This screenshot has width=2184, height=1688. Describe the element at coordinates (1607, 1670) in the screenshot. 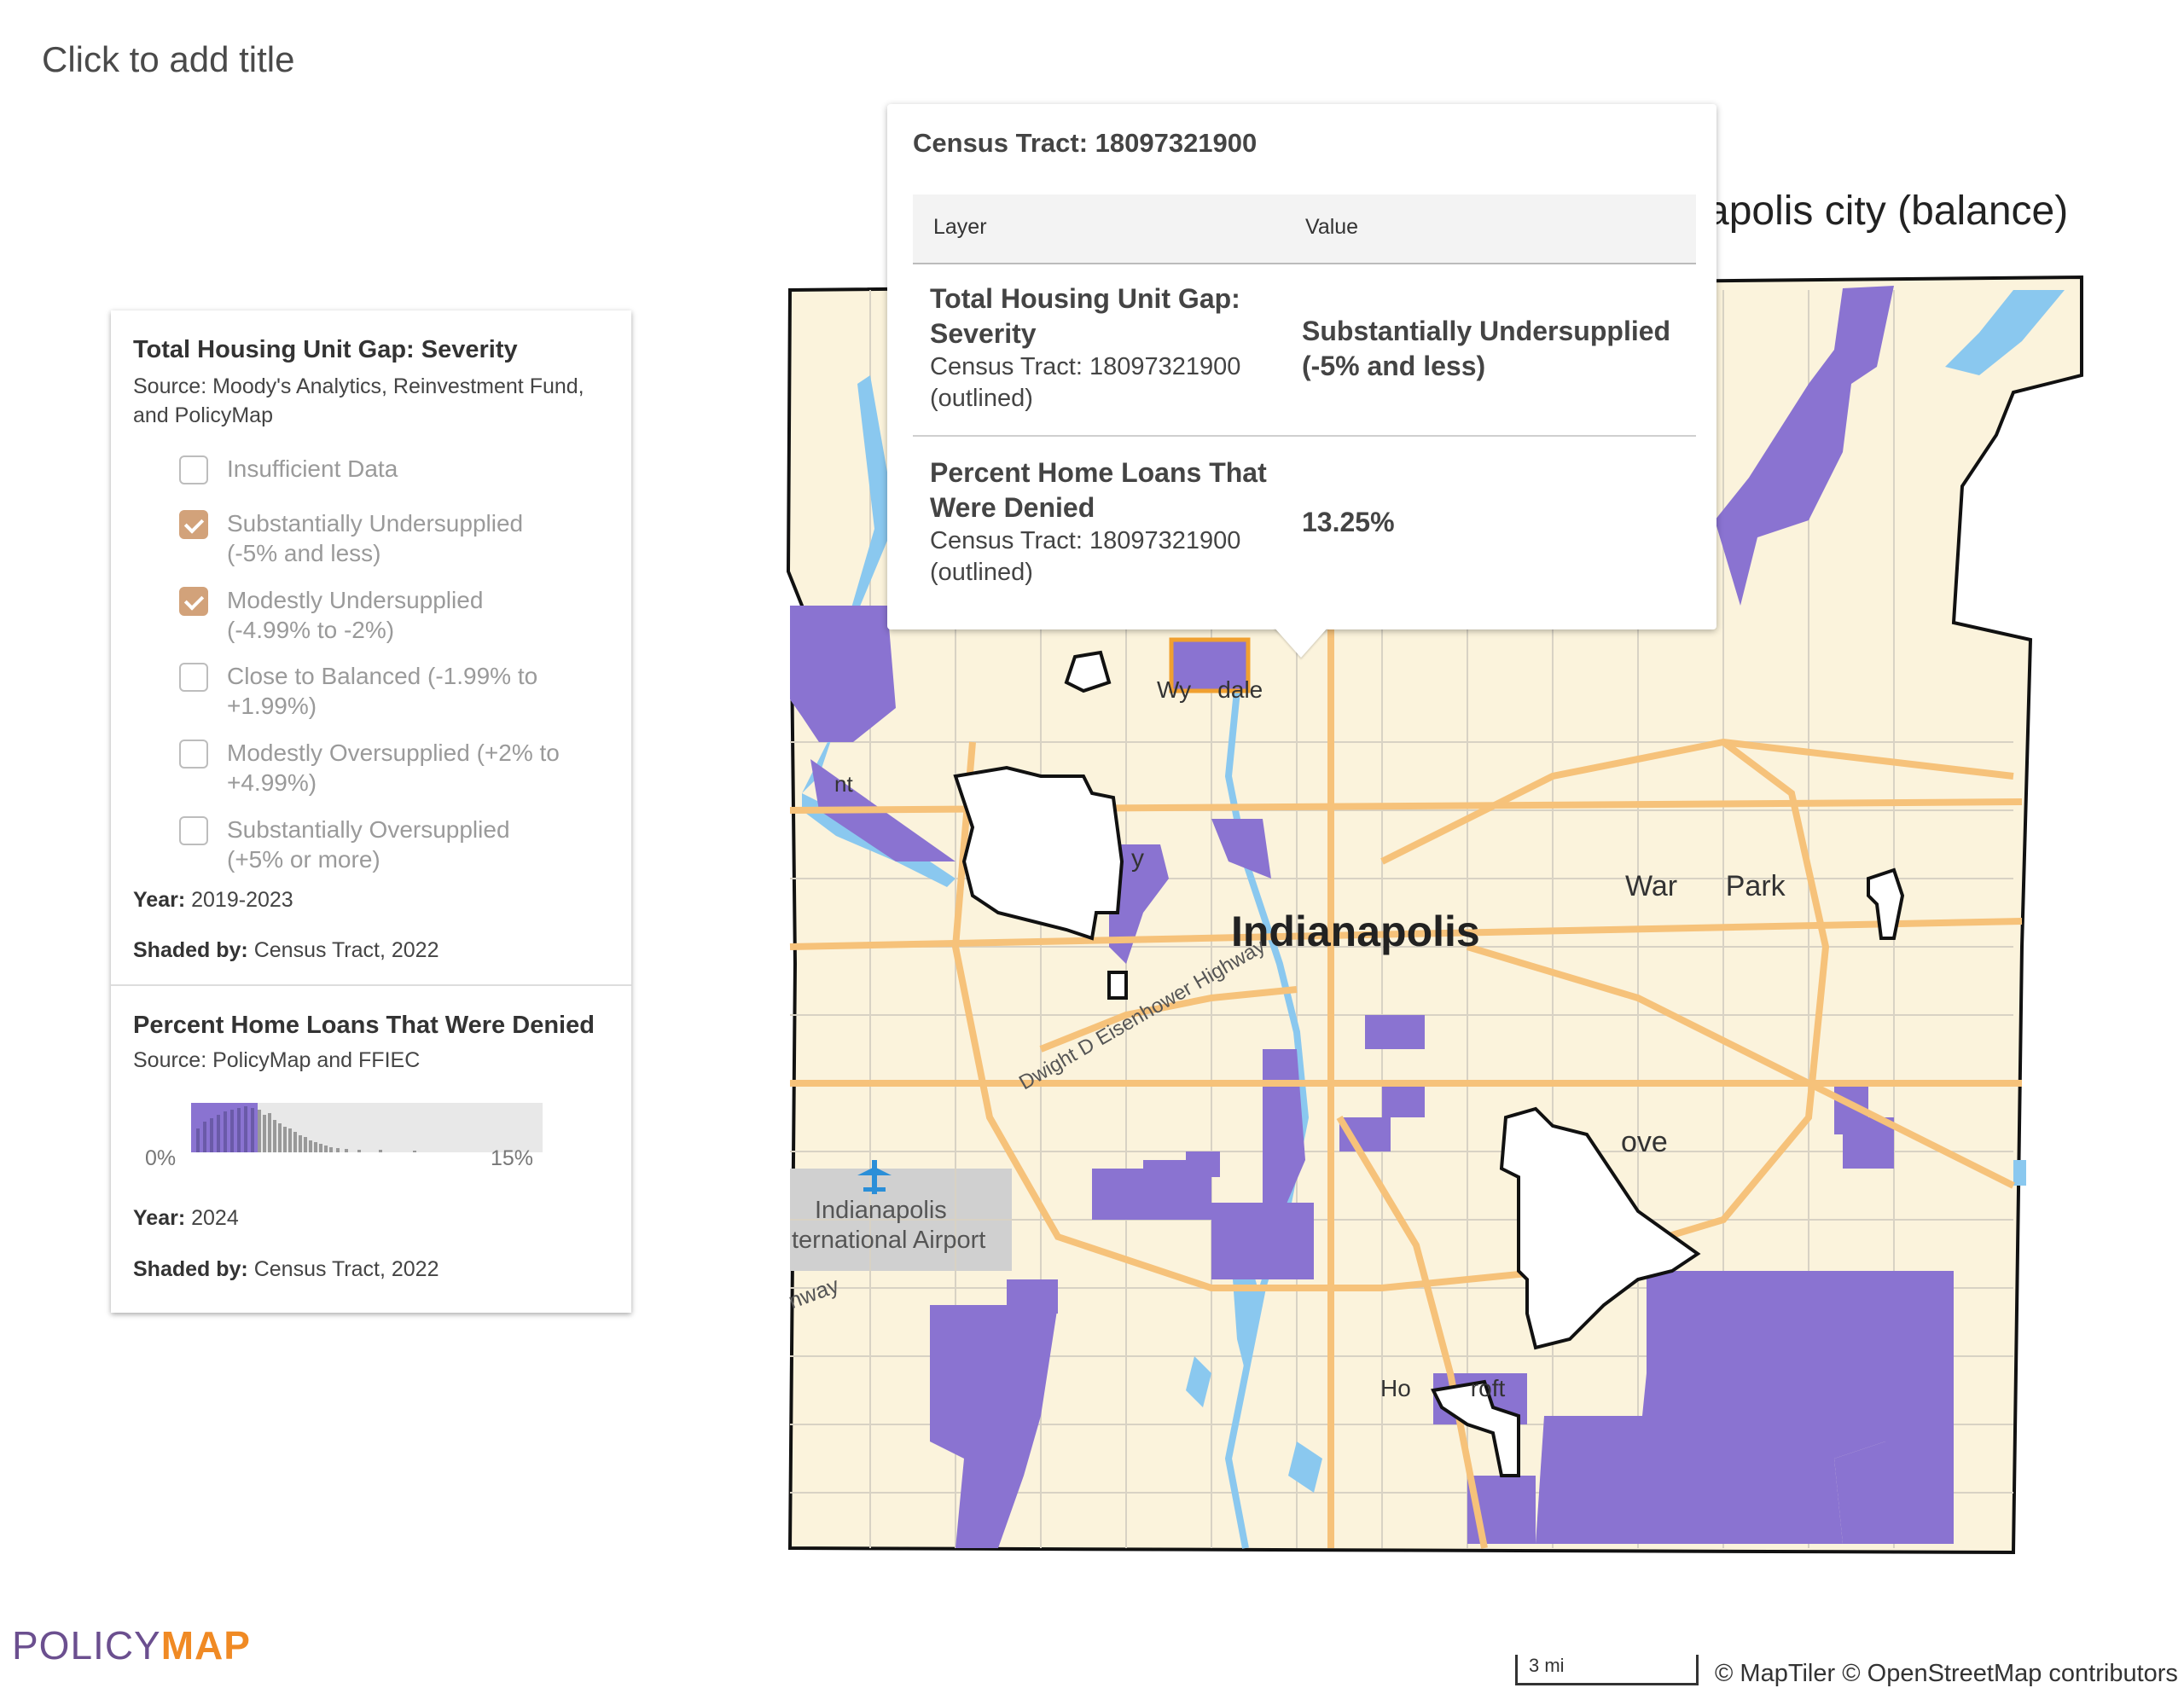

I see `map-scale-bar` at that location.